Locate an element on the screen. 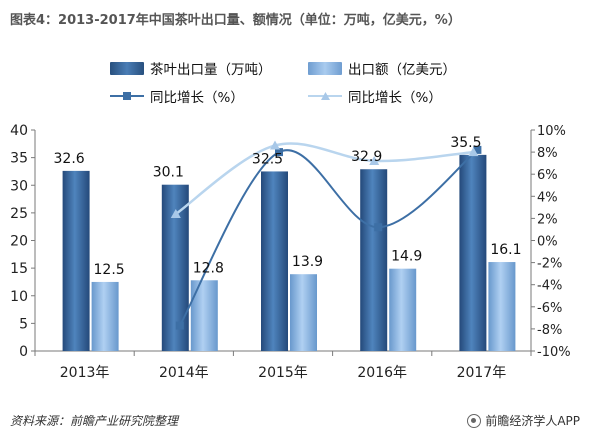 This screenshot has width=590, height=440. legend-label-value: 出口额（亿美元） is located at coordinates (402, 70).